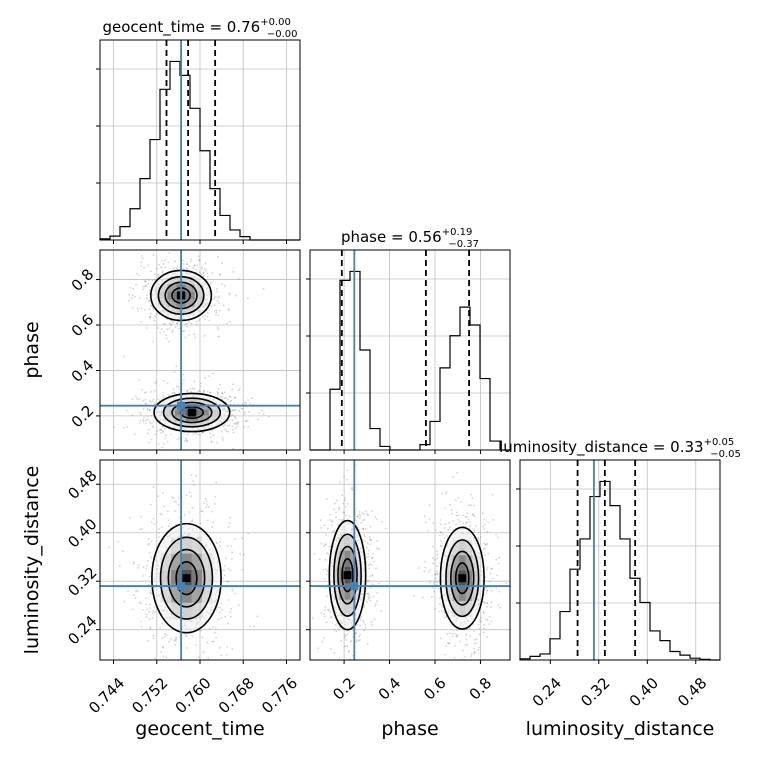 This screenshot has height=760, width=760. What do you see at coordinates (279, 695) in the screenshot?
I see `xtick-label-geocent_time: 0.776` at bounding box center [279, 695].